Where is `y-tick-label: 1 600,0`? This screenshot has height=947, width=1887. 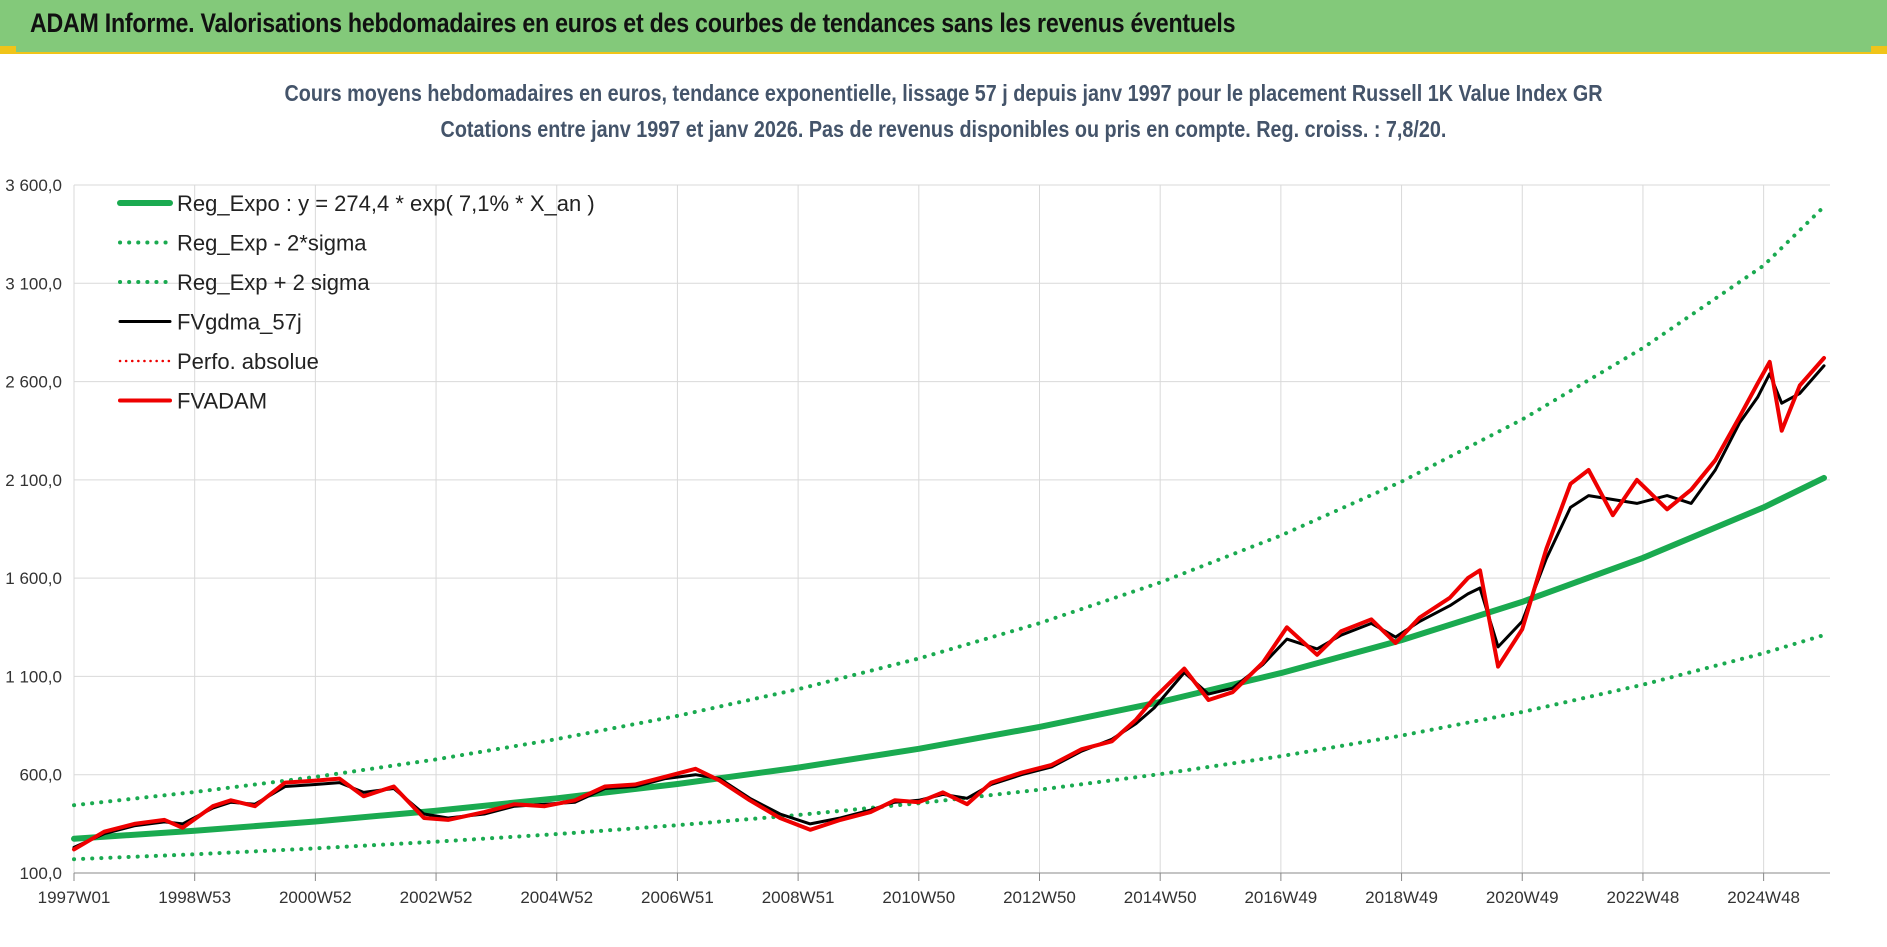 y-tick-label: 1 600,0 is located at coordinates (33, 578).